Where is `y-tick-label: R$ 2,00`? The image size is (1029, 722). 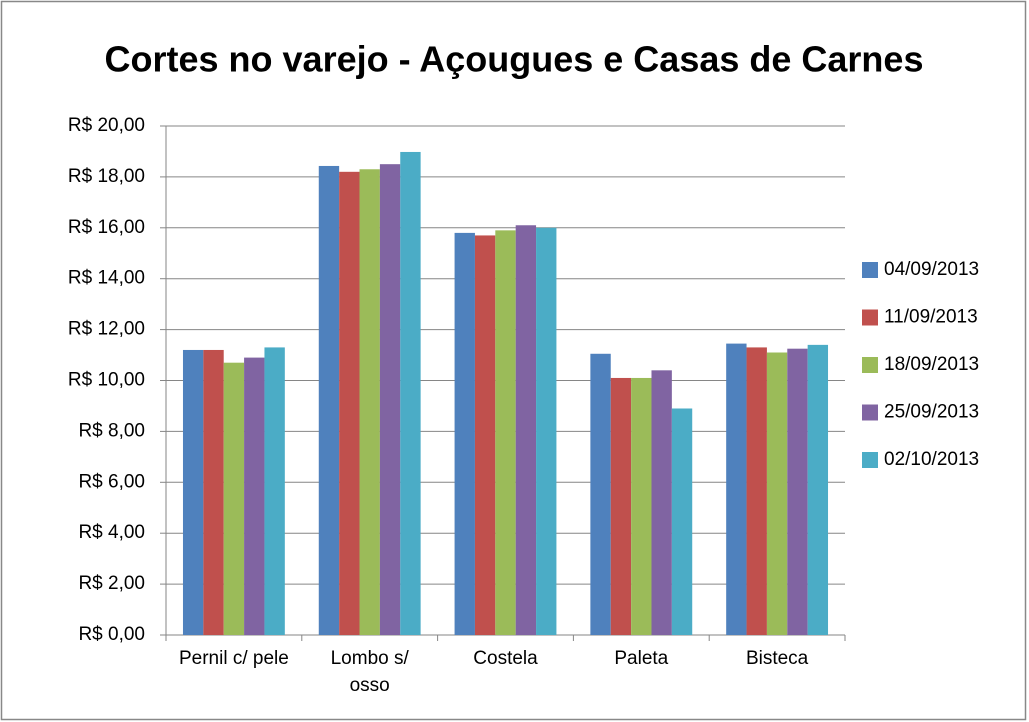
y-tick-label: R$ 2,00 is located at coordinates (111, 583).